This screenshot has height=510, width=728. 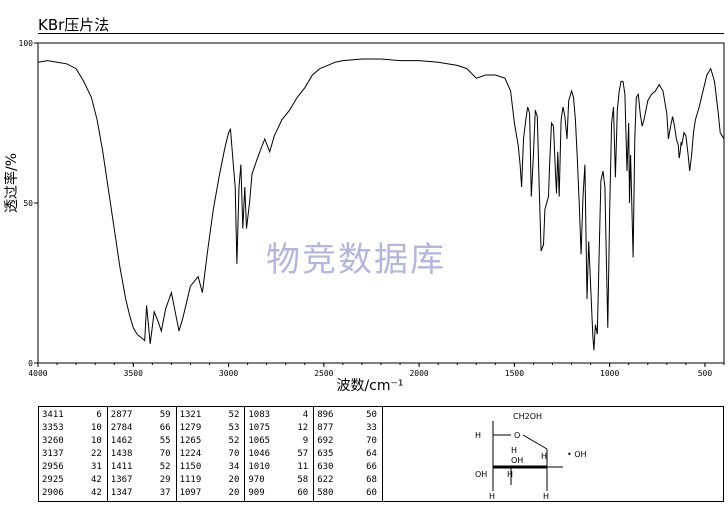 I want to click on y-tick-label: 100, so click(x=26, y=43).